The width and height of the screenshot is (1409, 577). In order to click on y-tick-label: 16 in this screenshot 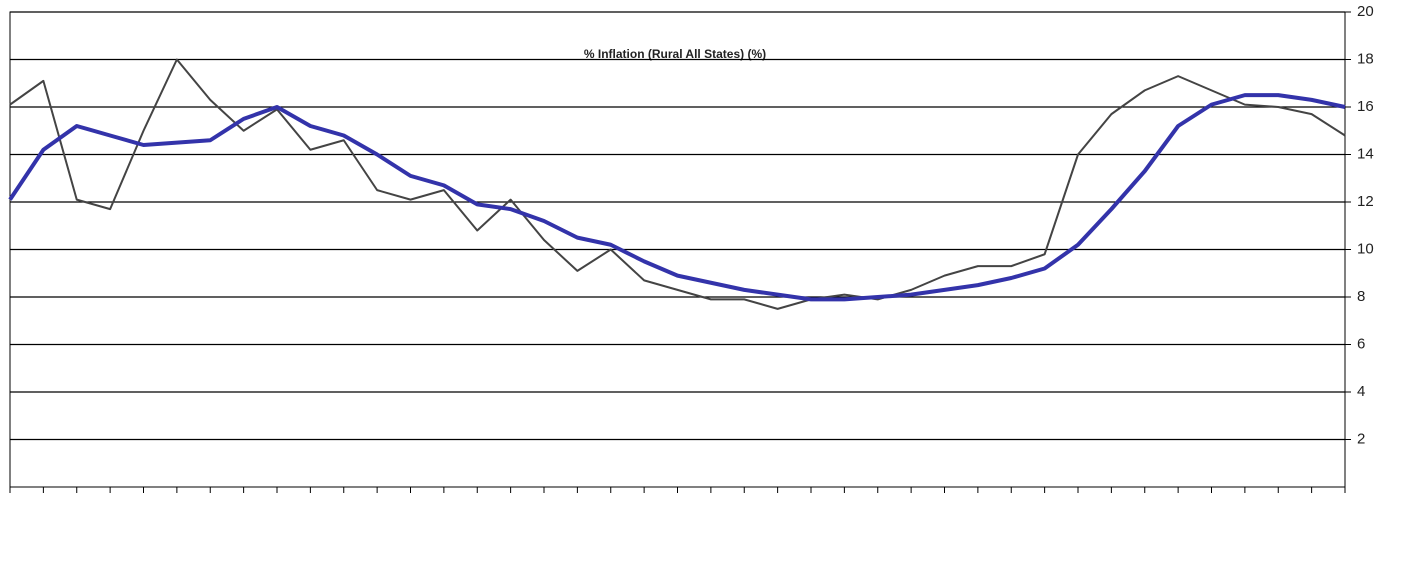, I will do `click(1365, 106)`.